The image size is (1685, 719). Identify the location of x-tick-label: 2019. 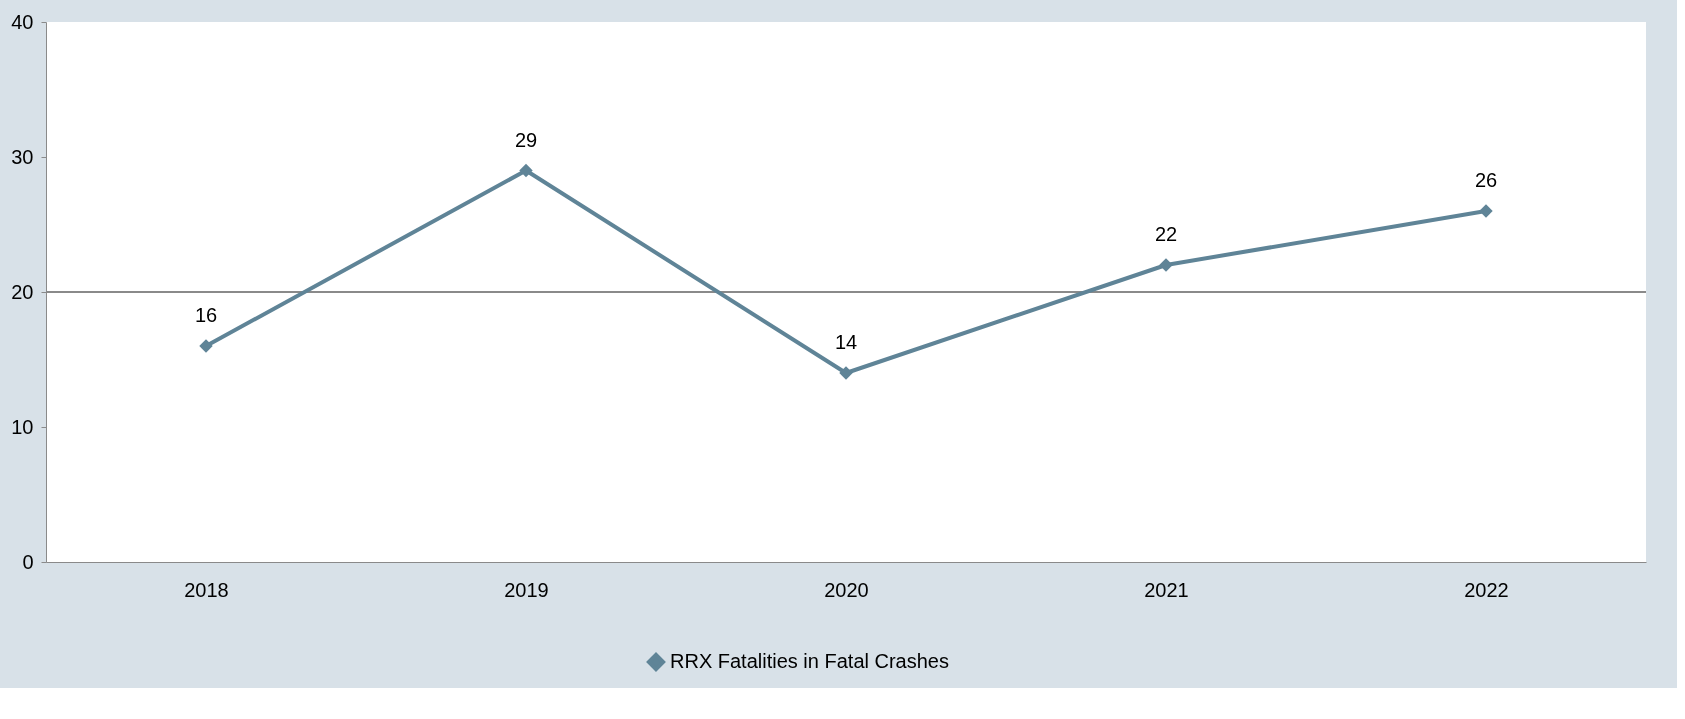
(526, 589).